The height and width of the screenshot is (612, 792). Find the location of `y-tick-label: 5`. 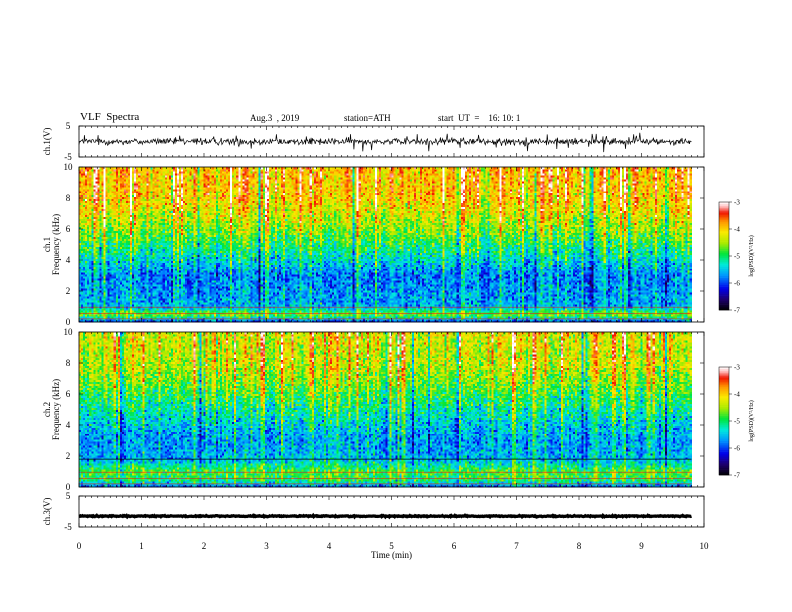

y-tick-label: 5 is located at coordinates (68, 126).